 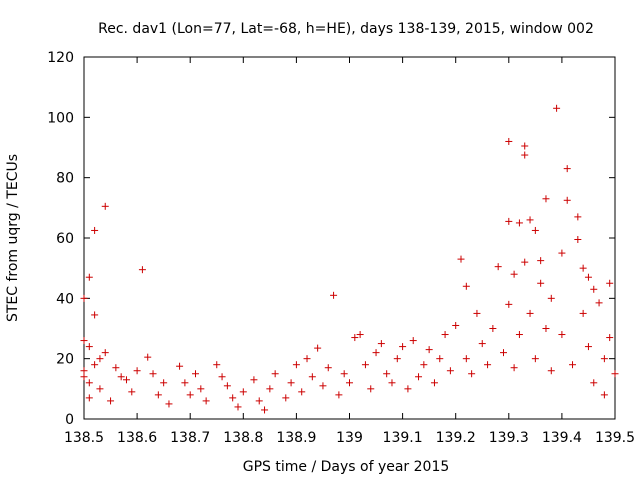 I want to click on x-tick-label: 138.5, so click(x=84, y=438).